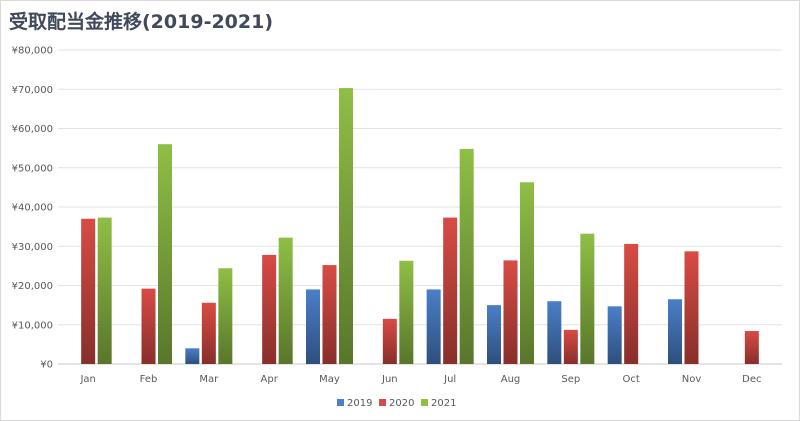  I want to click on bar-2021-sep, so click(587, 298).